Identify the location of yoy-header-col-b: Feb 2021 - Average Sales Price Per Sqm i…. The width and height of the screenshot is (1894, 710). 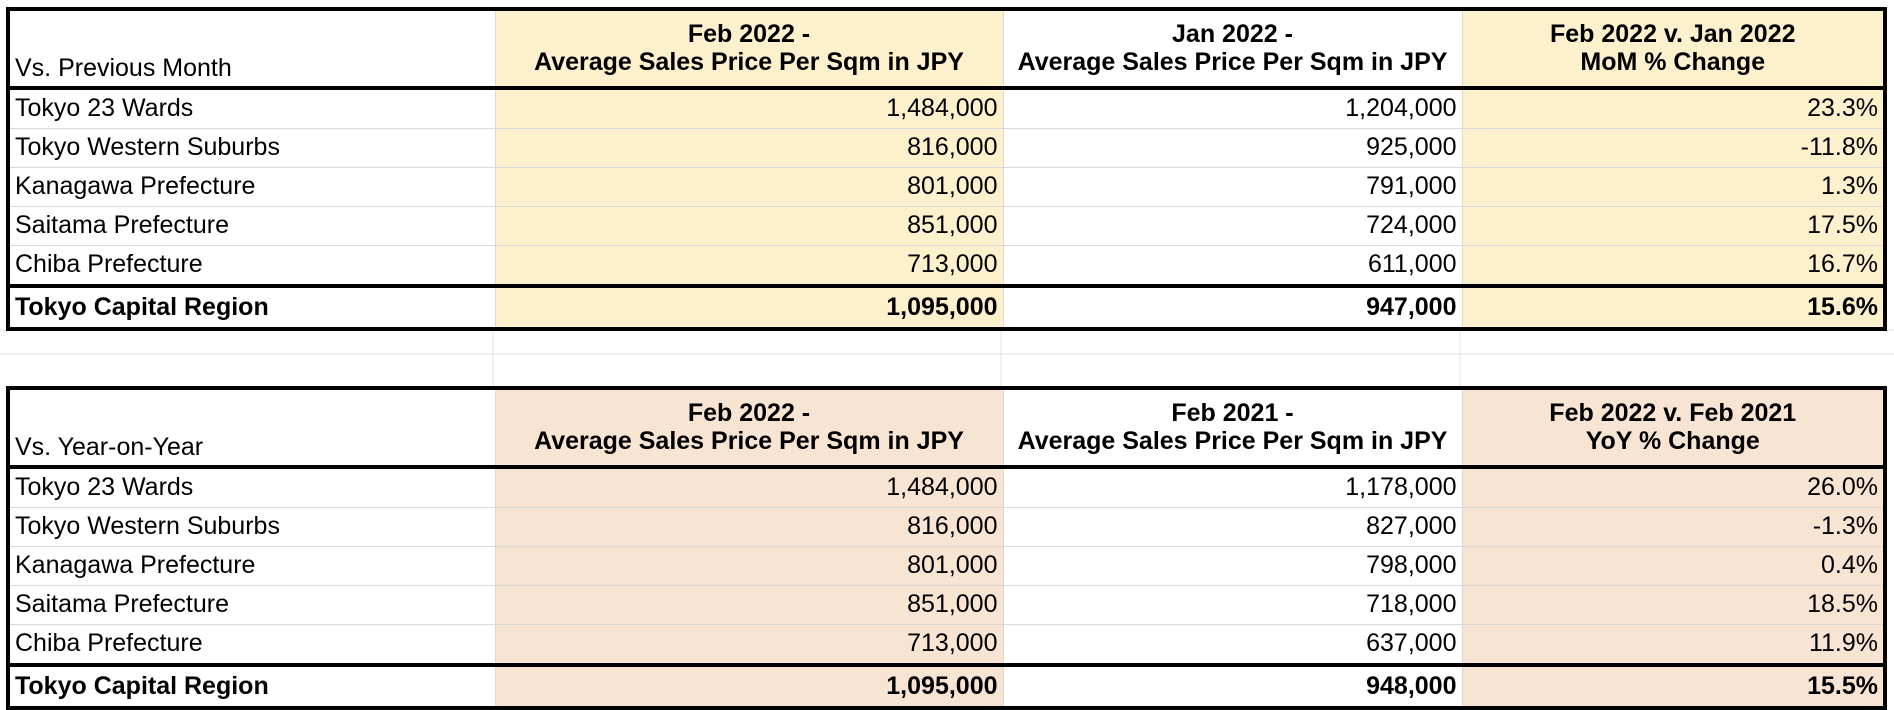
(1233, 428).